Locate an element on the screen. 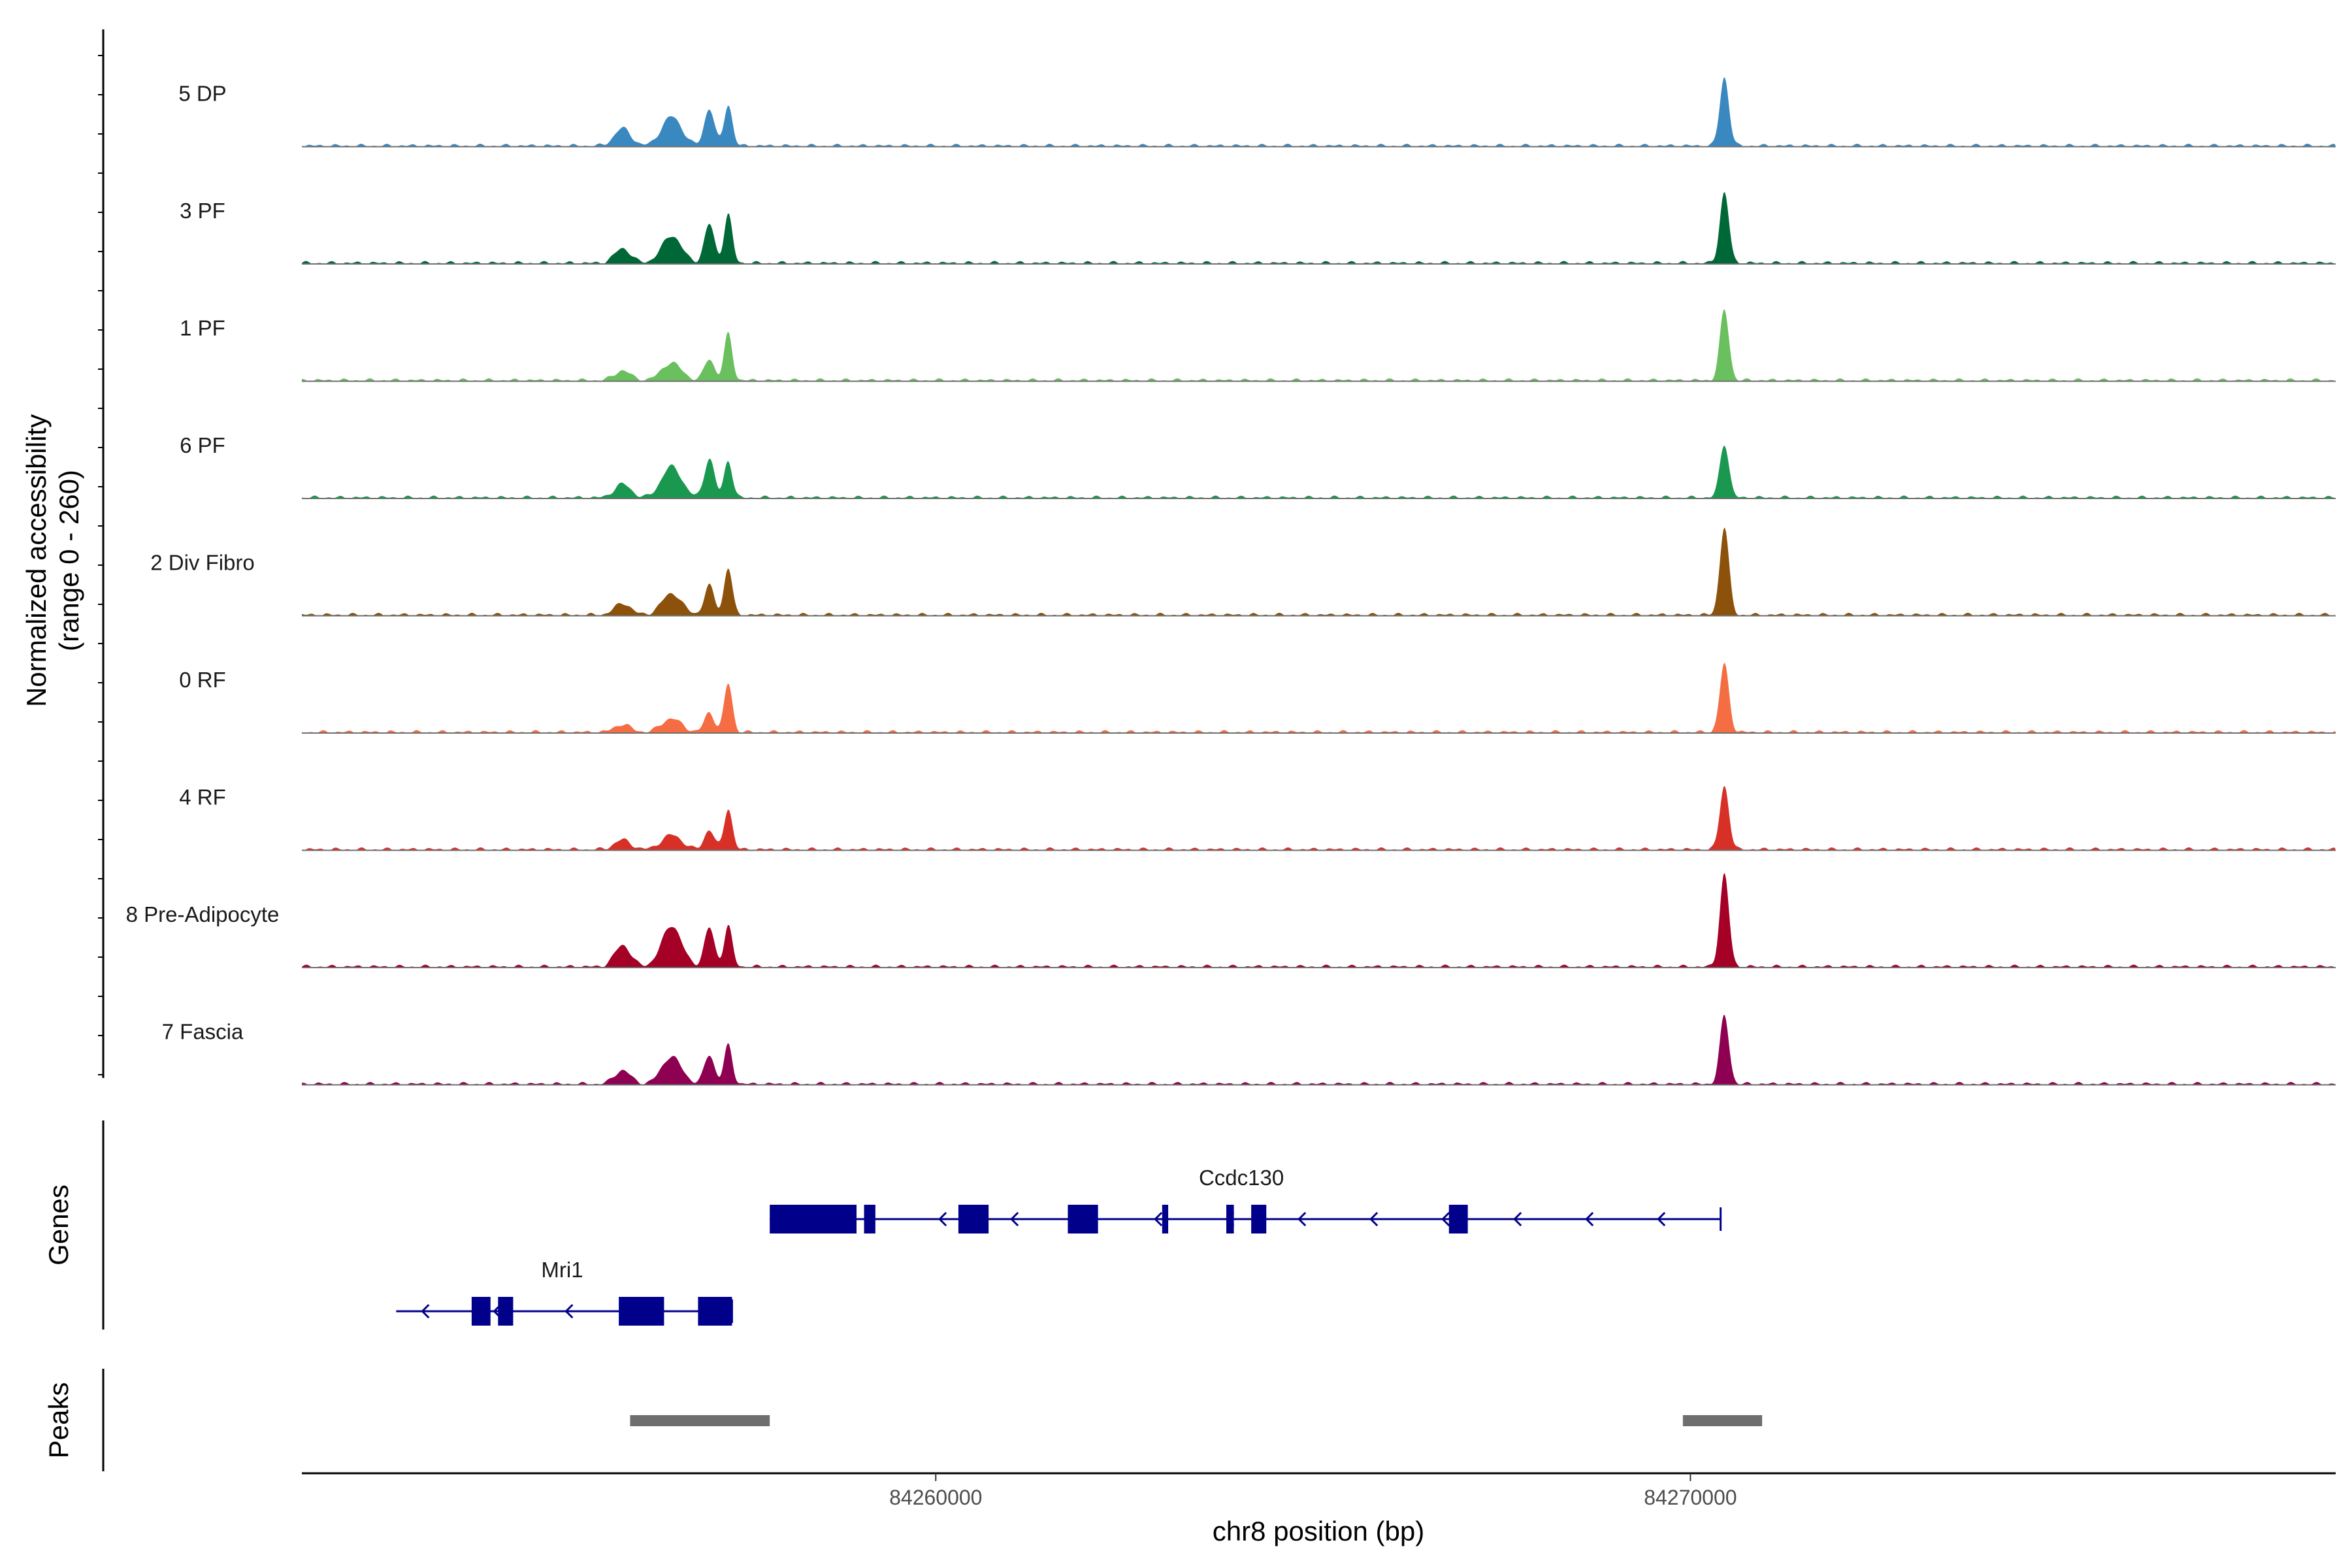 This screenshot has height=1568, width=2352. track-0-rf: 0 RF is located at coordinates (1257, 698).